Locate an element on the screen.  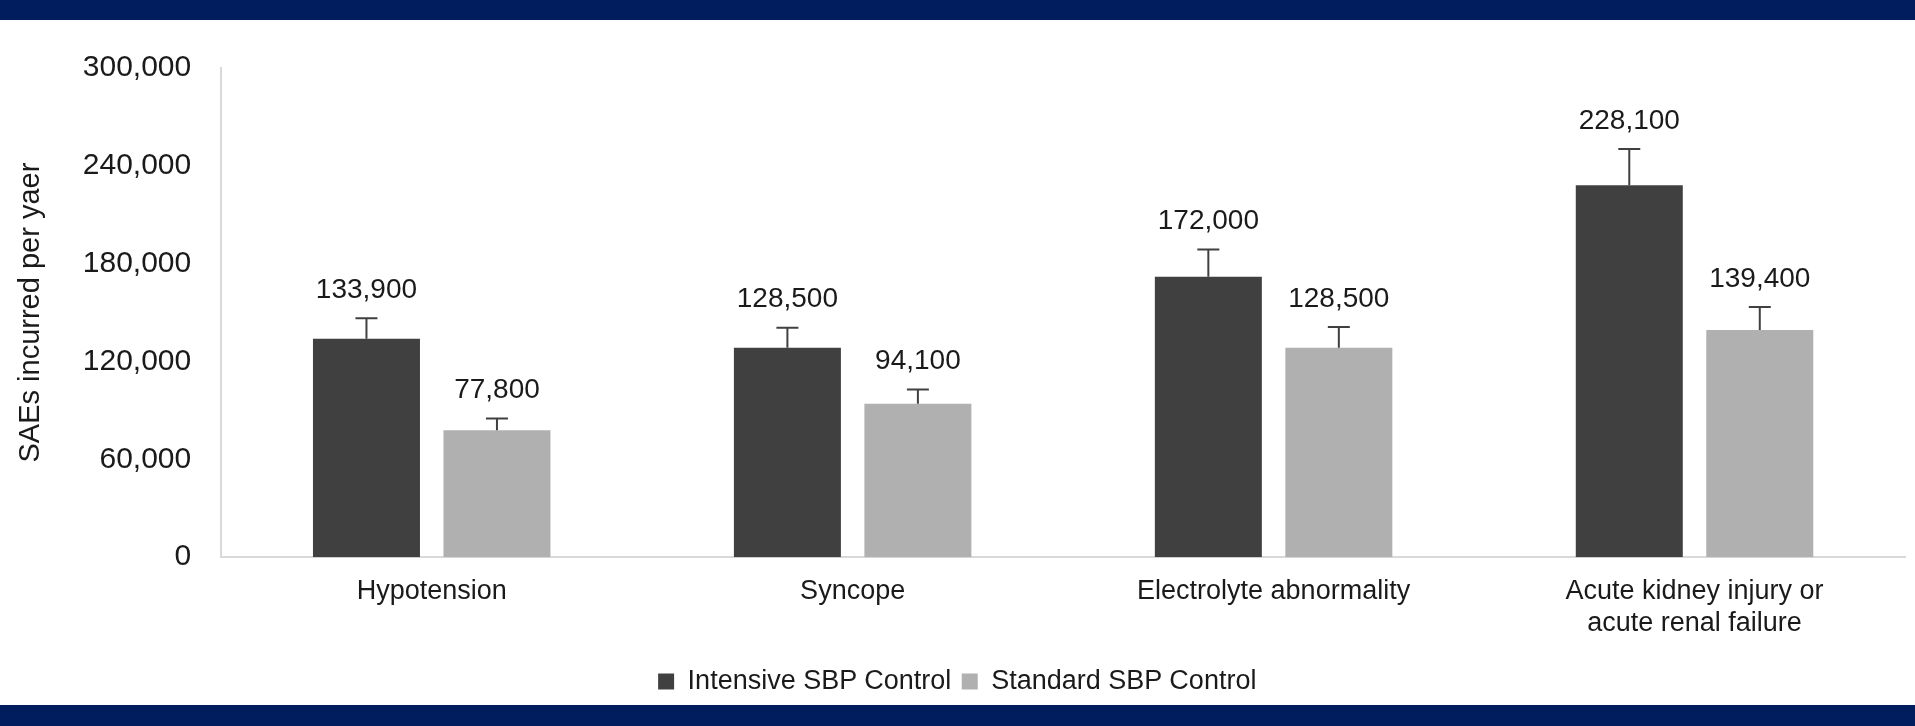
y-tick-label: 180,000 is located at coordinates (137, 261).